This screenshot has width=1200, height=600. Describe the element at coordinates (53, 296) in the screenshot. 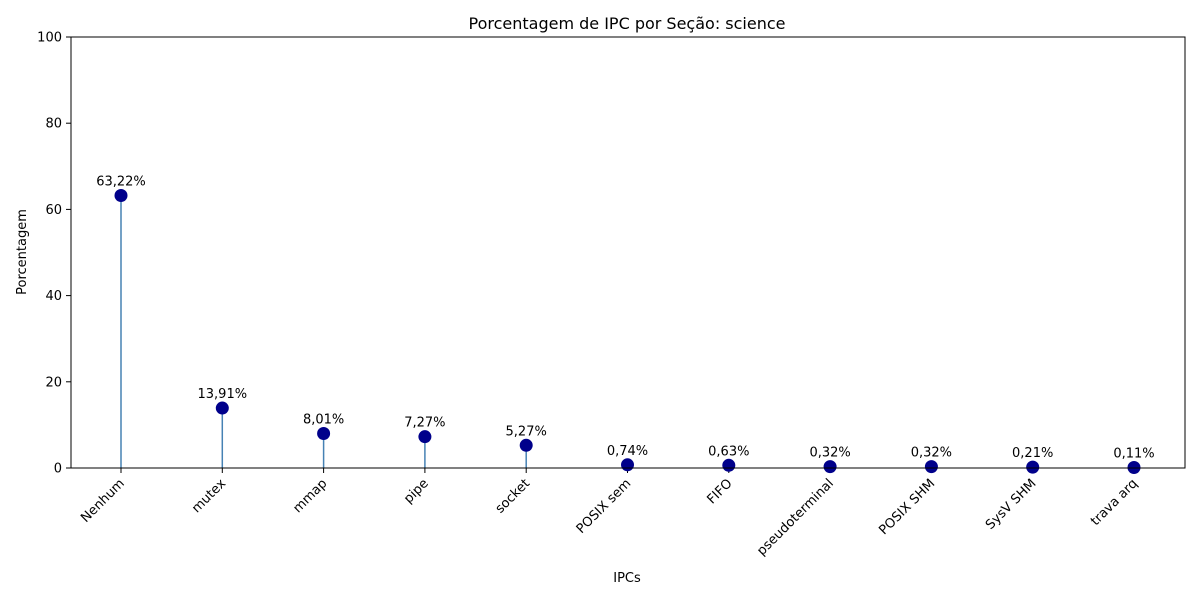

I see `y-tick-label: 40` at that location.